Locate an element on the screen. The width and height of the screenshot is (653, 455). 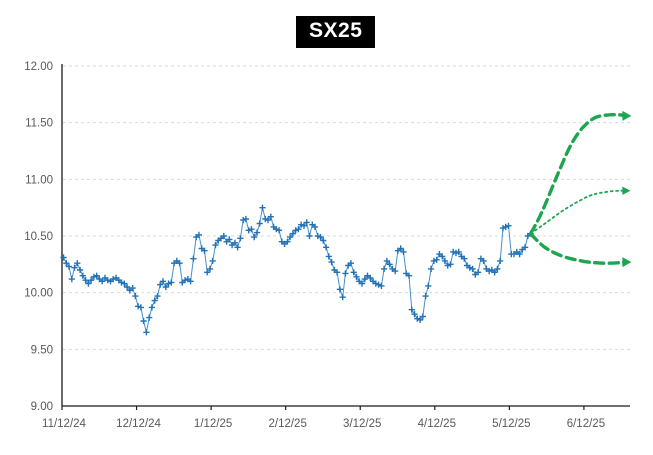
y-tick-label: 11.00 is located at coordinates (39, 180).